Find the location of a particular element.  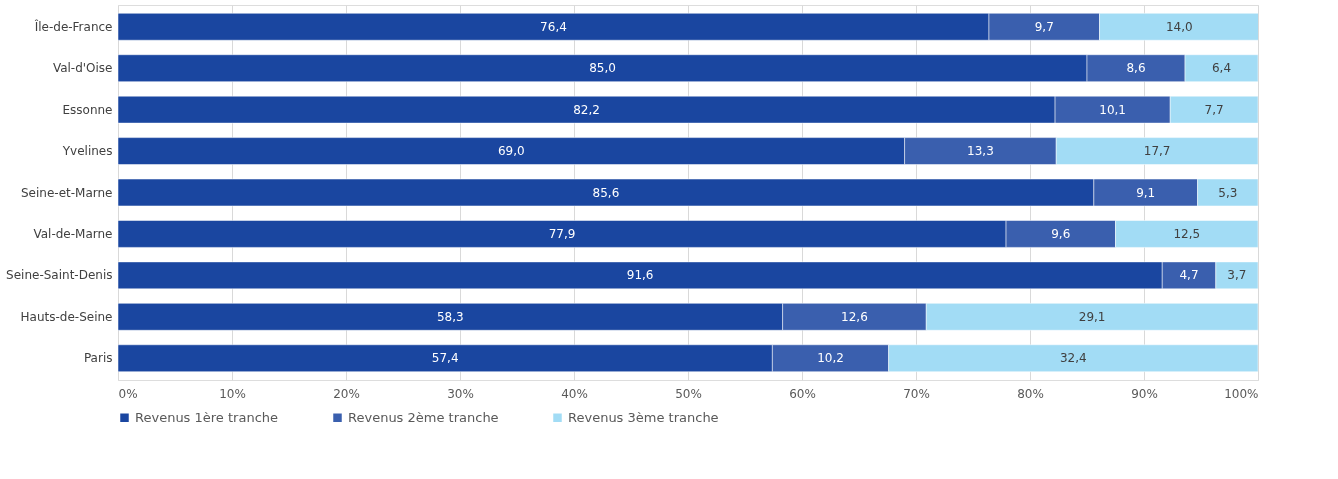

data-label: 76,4 is located at coordinates (553, 26).